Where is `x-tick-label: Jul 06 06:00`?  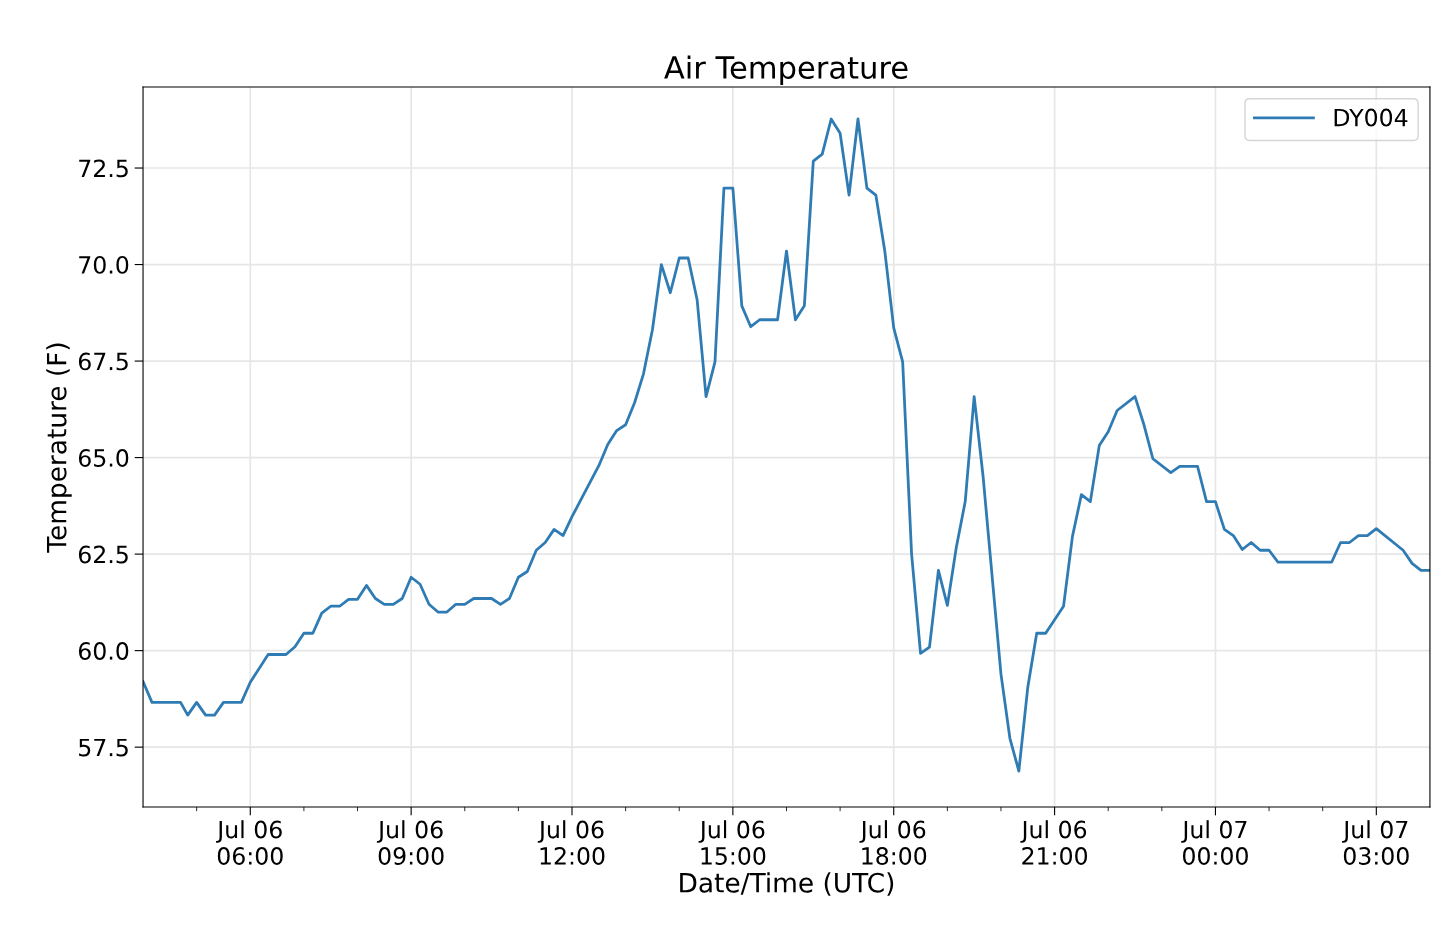
x-tick-label: Jul 06 06:00 is located at coordinates (249, 842).